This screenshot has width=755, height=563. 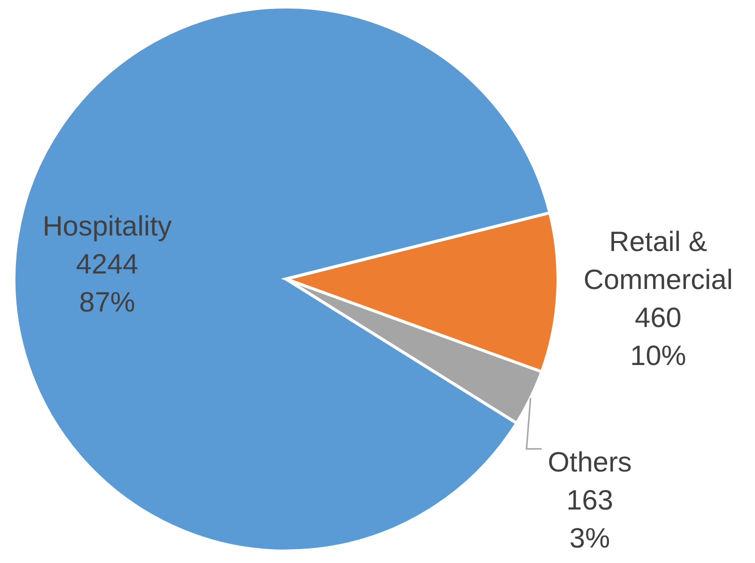 I want to click on data-label: 460 10%, so click(x=658, y=336).